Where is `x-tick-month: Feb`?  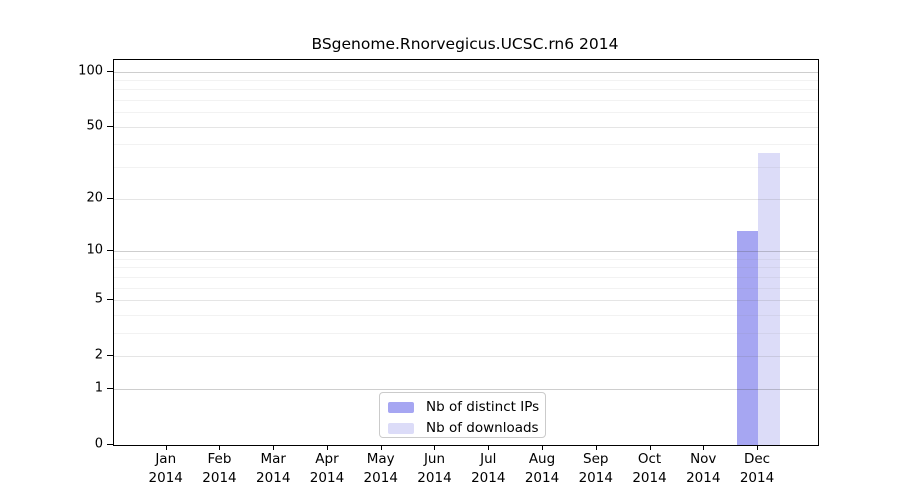 x-tick-month: Feb is located at coordinates (219, 459).